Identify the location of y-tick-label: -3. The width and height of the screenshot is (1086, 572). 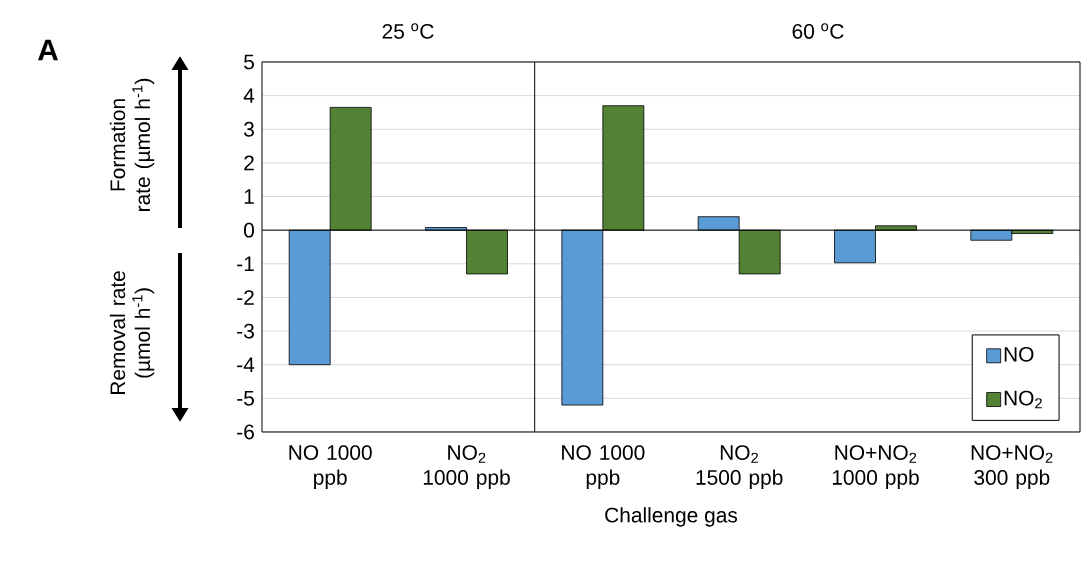
(245, 331).